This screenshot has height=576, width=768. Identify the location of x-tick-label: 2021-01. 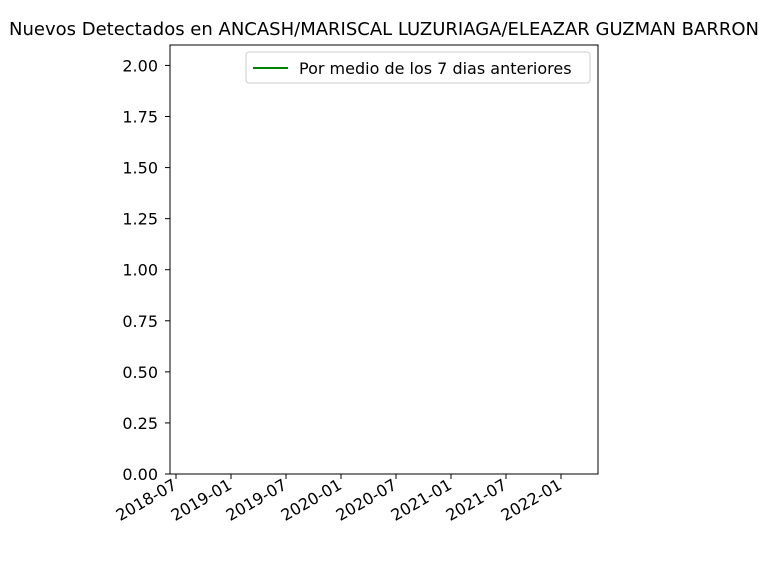
(421, 500).